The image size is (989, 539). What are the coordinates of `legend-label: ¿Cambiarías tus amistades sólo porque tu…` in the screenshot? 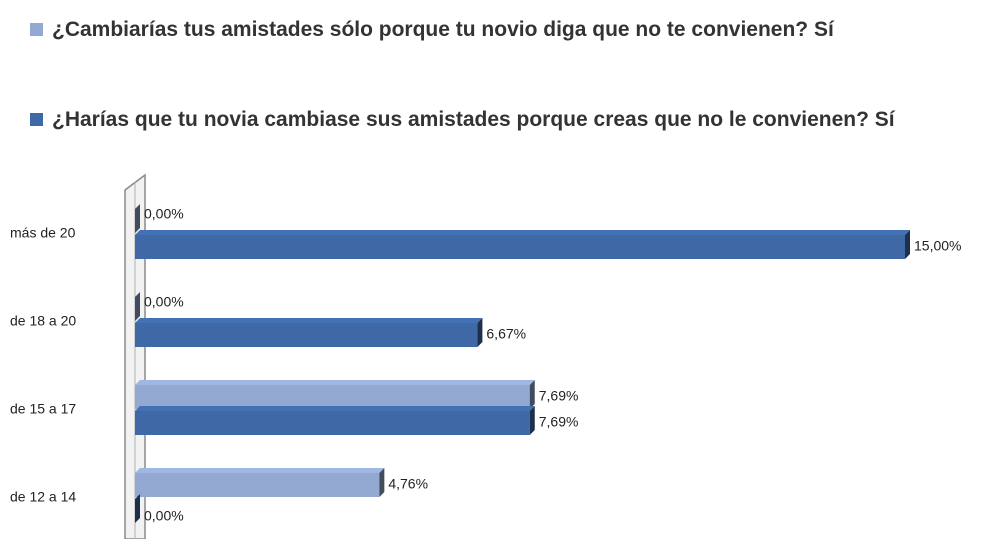 It's located at (443, 29).